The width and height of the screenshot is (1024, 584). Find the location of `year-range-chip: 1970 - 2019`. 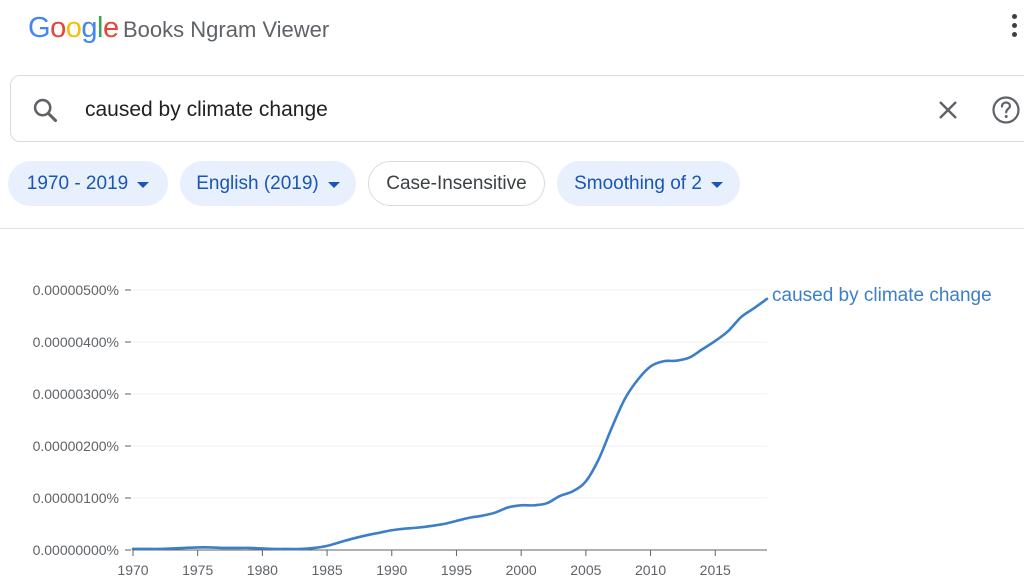

year-range-chip: 1970 - 2019 is located at coordinates (88, 183).